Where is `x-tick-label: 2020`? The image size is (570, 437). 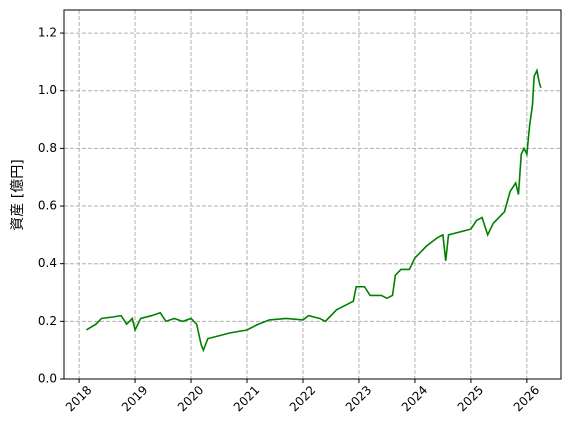 x-tick-label: 2020 is located at coordinates (190, 398).